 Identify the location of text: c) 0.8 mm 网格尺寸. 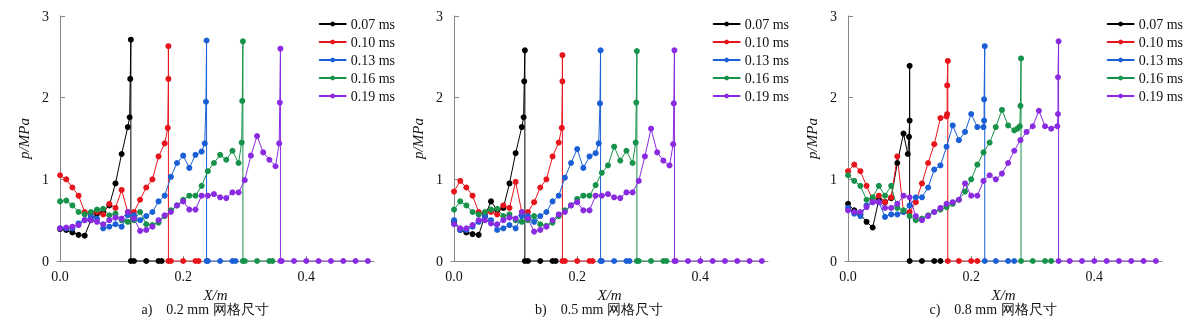
(993, 309).